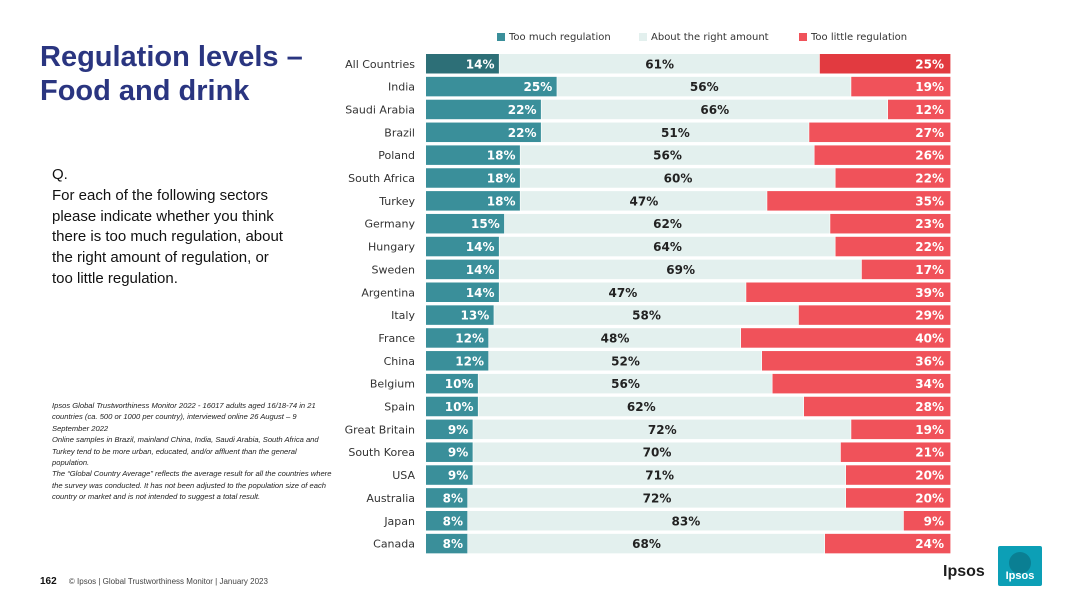 The height and width of the screenshot is (607, 1080). I want to click on category-label: Hungary, so click(391, 247).